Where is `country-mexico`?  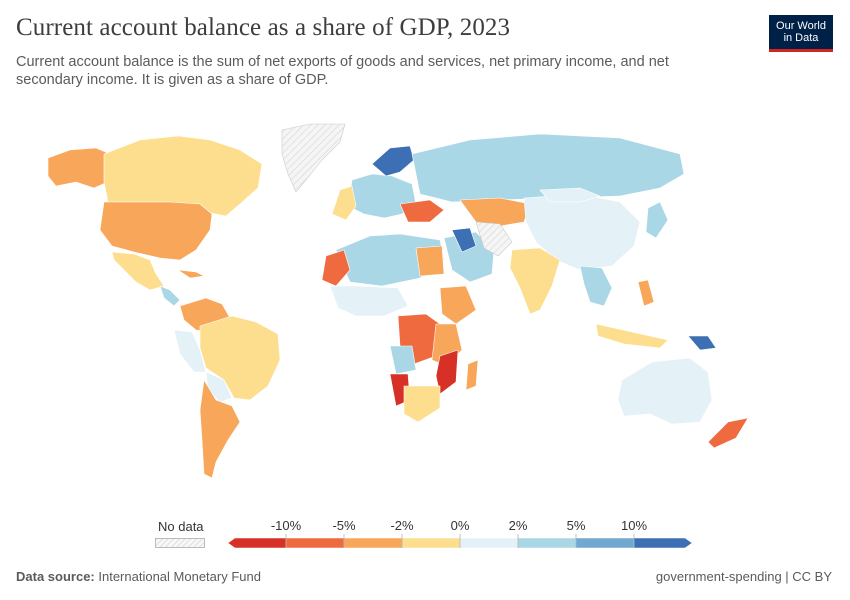
country-mexico is located at coordinates (138, 271).